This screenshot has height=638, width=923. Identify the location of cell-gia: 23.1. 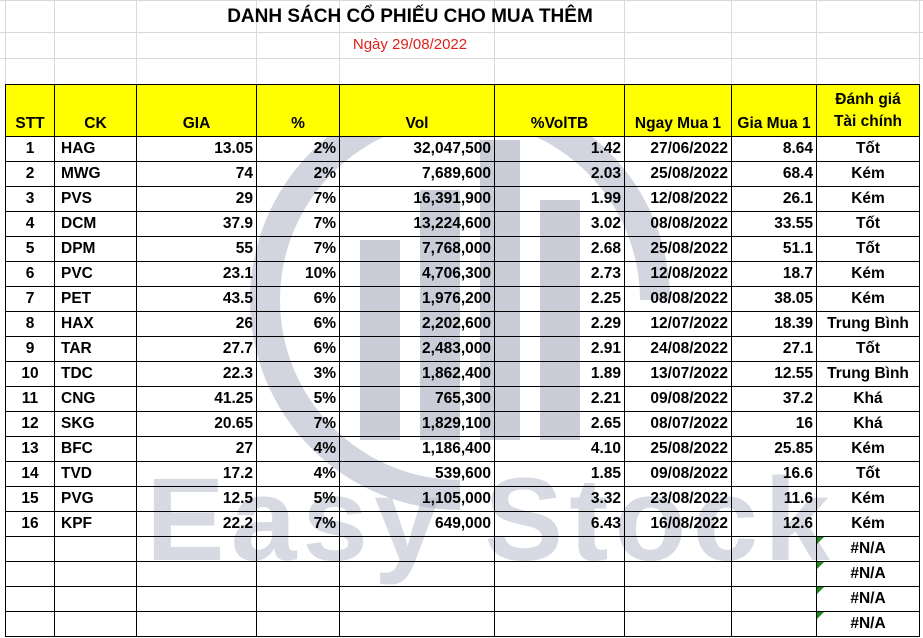
(196, 274).